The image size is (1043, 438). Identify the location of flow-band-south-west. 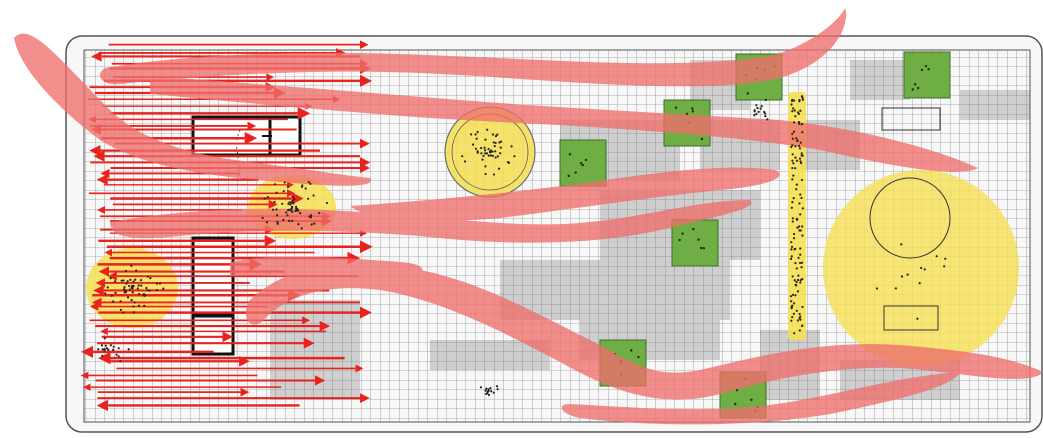
(326, 267).